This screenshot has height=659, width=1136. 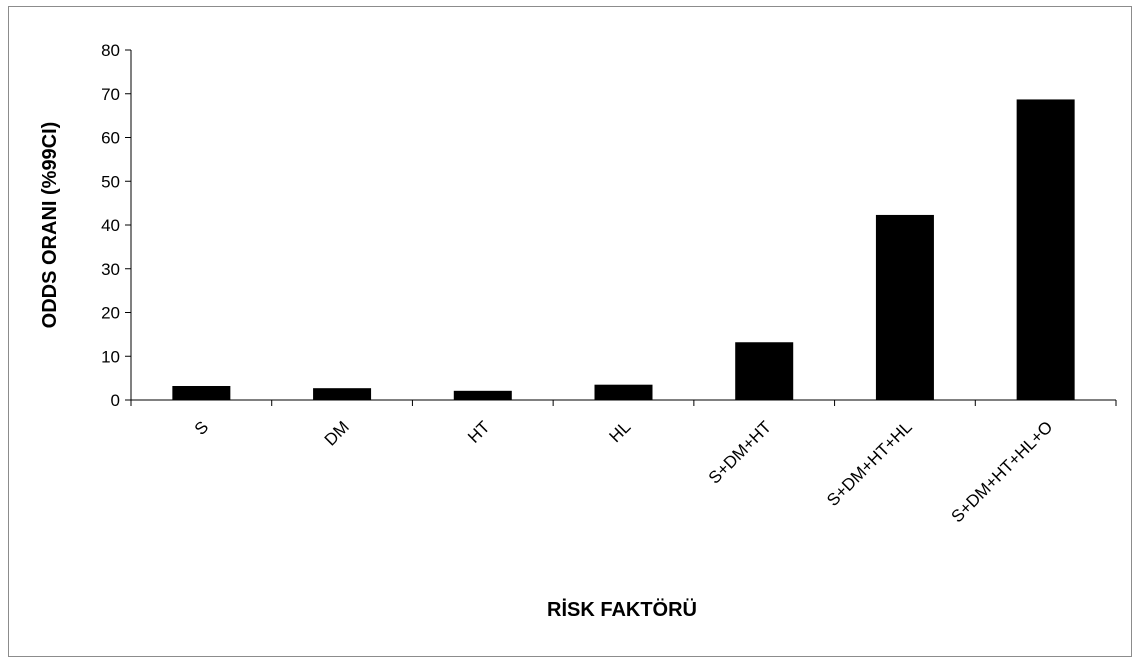 What do you see at coordinates (110, 50) in the screenshot?
I see `y-tick-label: 80` at bounding box center [110, 50].